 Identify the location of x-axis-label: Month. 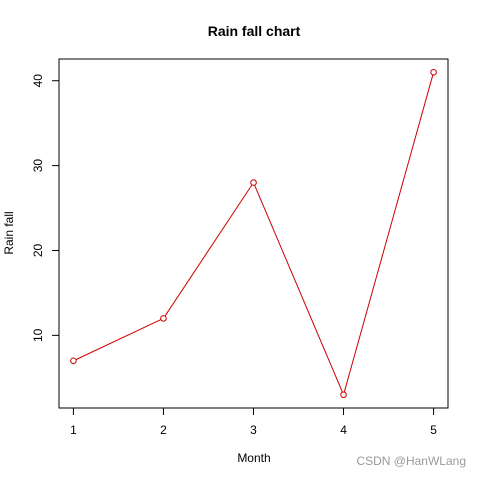
(253, 458).